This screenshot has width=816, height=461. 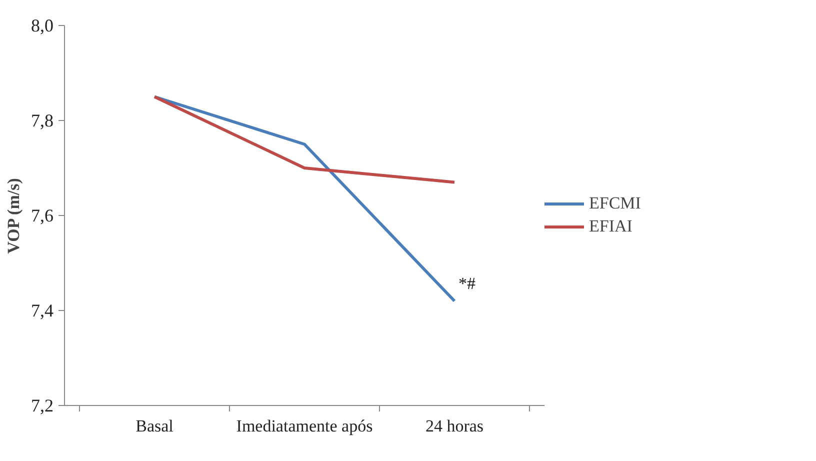 I want to click on y-tick-label: 7,8, so click(x=42, y=120).